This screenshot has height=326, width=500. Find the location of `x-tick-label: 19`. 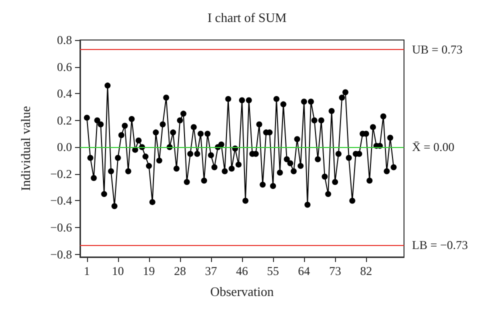

x-tick-label: 19 is located at coordinates (148, 271).